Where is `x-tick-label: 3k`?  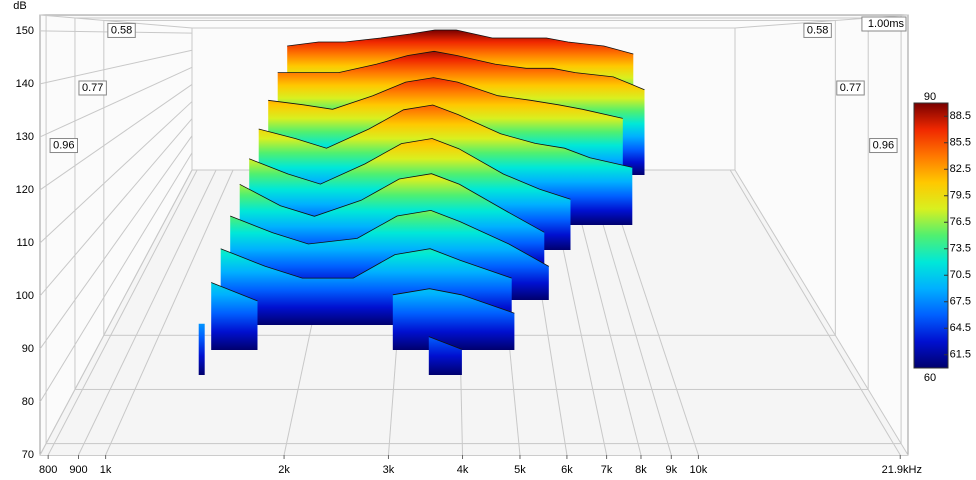
x-tick-label: 3k is located at coordinates (389, 470).